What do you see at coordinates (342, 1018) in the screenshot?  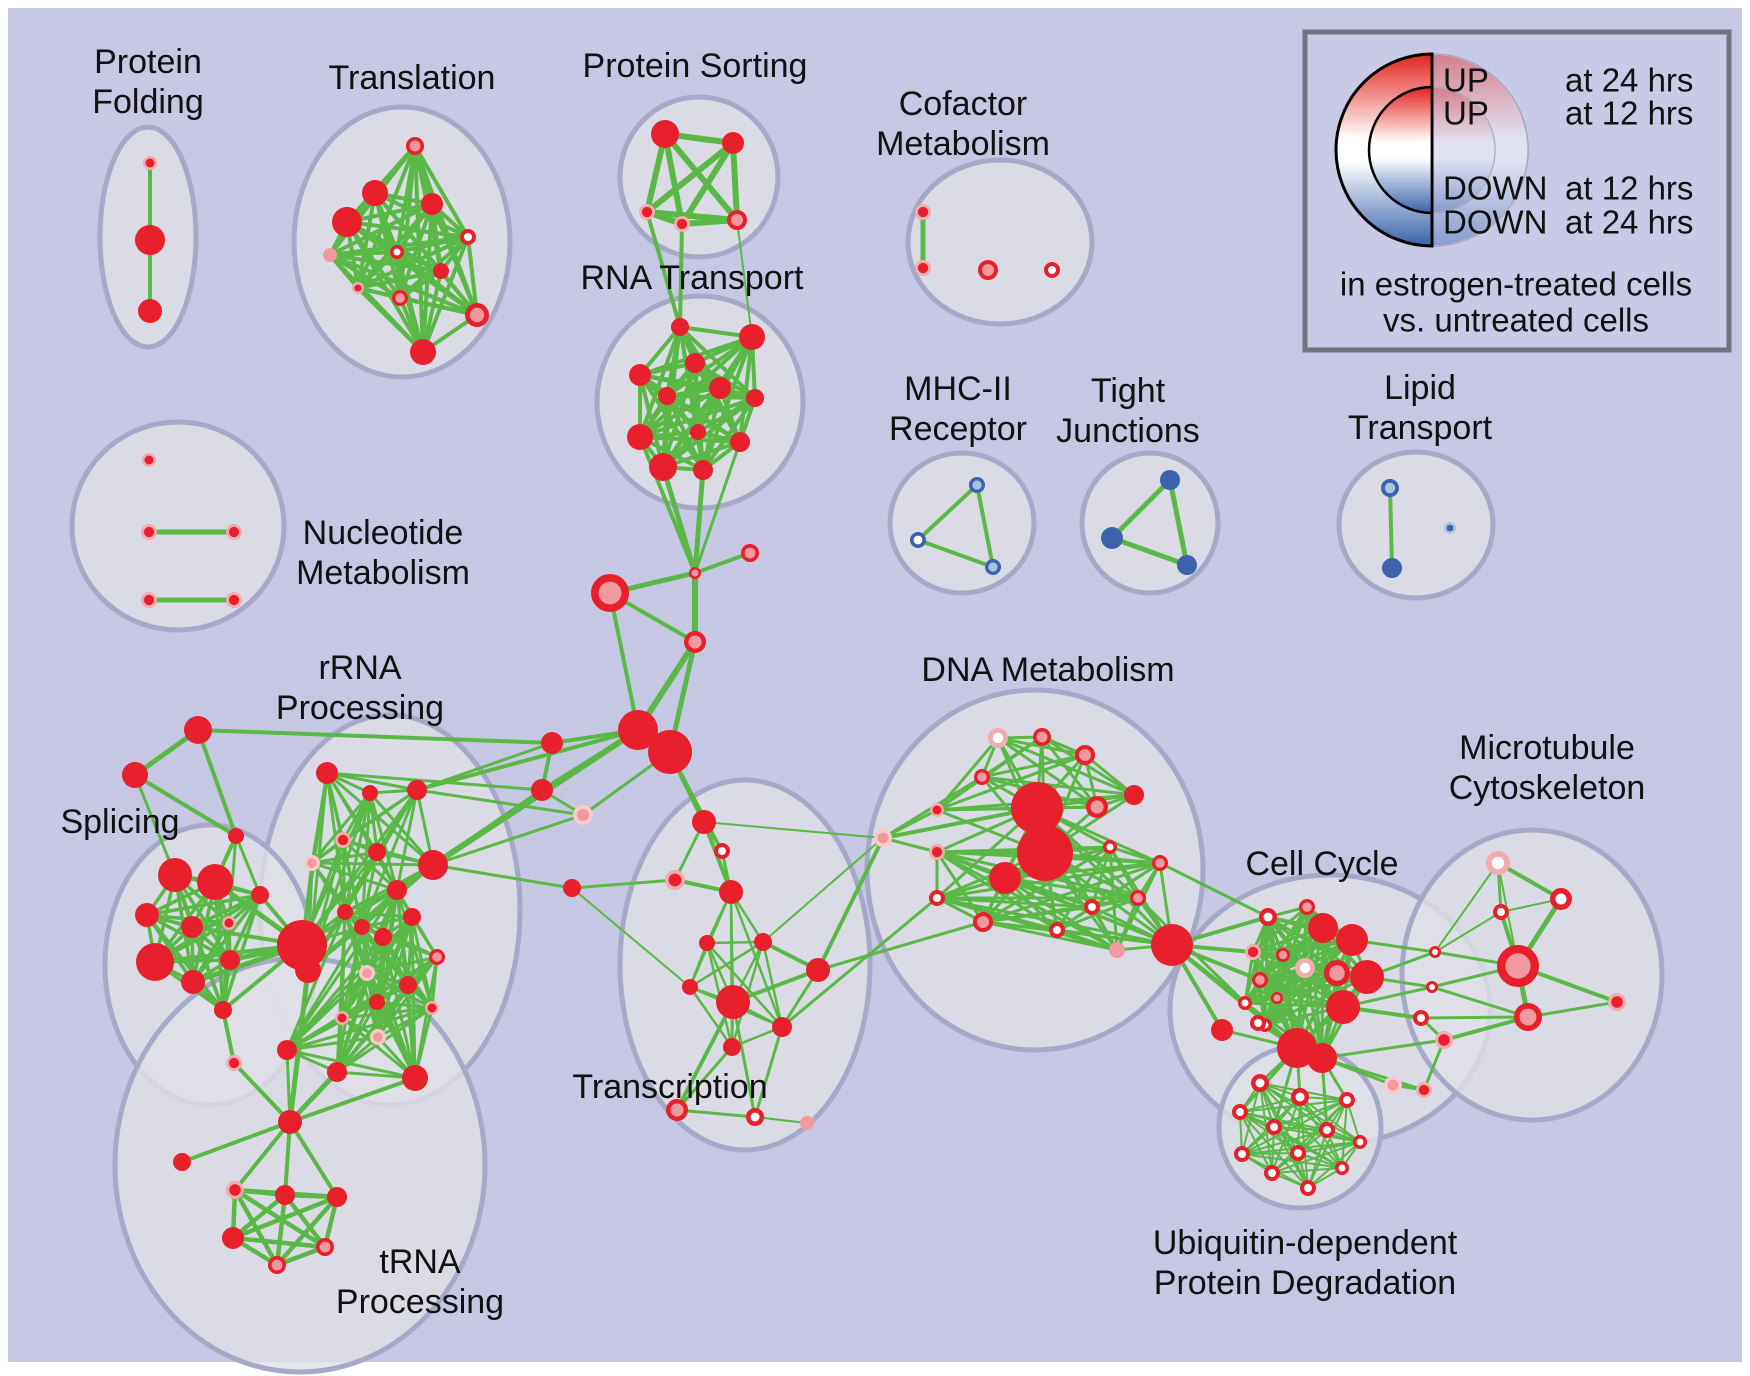 I see `gene-node-r18` at bounding box center [342, 1018].